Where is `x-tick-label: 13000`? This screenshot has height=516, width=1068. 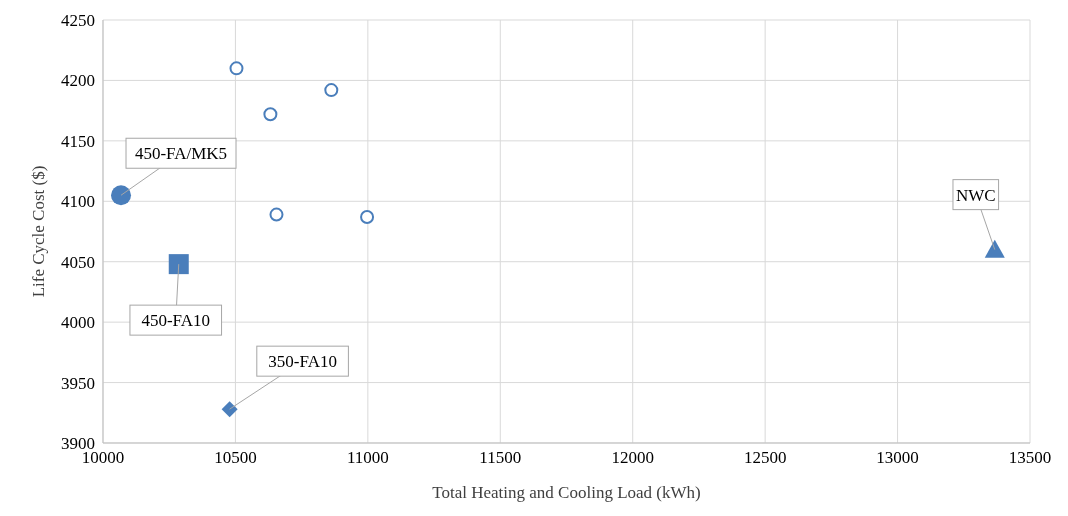 x-tick-label: 13000 is located at coordinates (897, 458).